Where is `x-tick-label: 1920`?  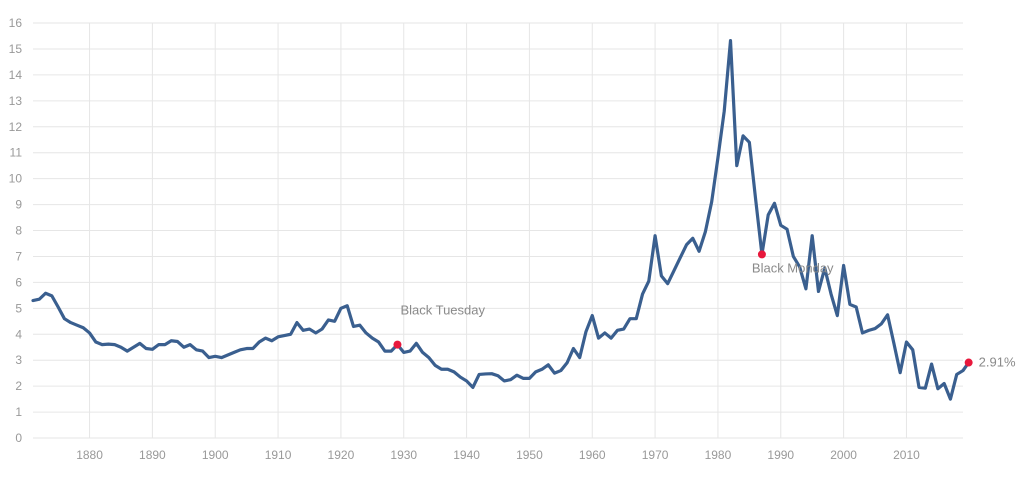
x-tick-label: 1920 is located at coordinates (341, 455).